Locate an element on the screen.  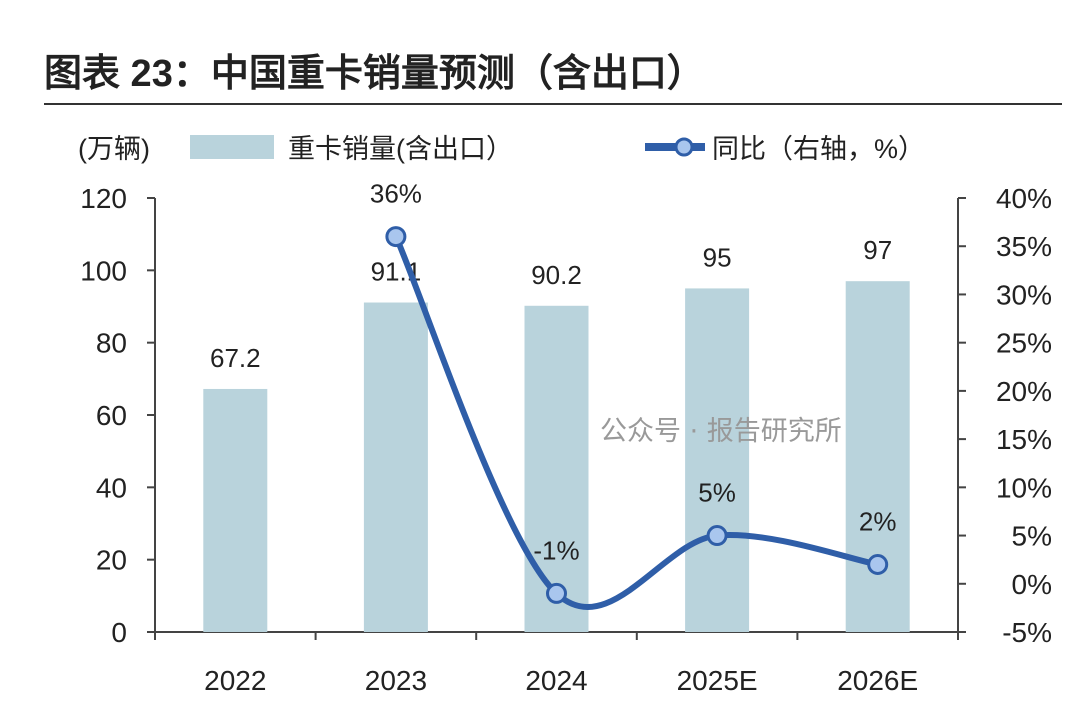
yoy-data-label: -1% is located at coordinates (556, 550).